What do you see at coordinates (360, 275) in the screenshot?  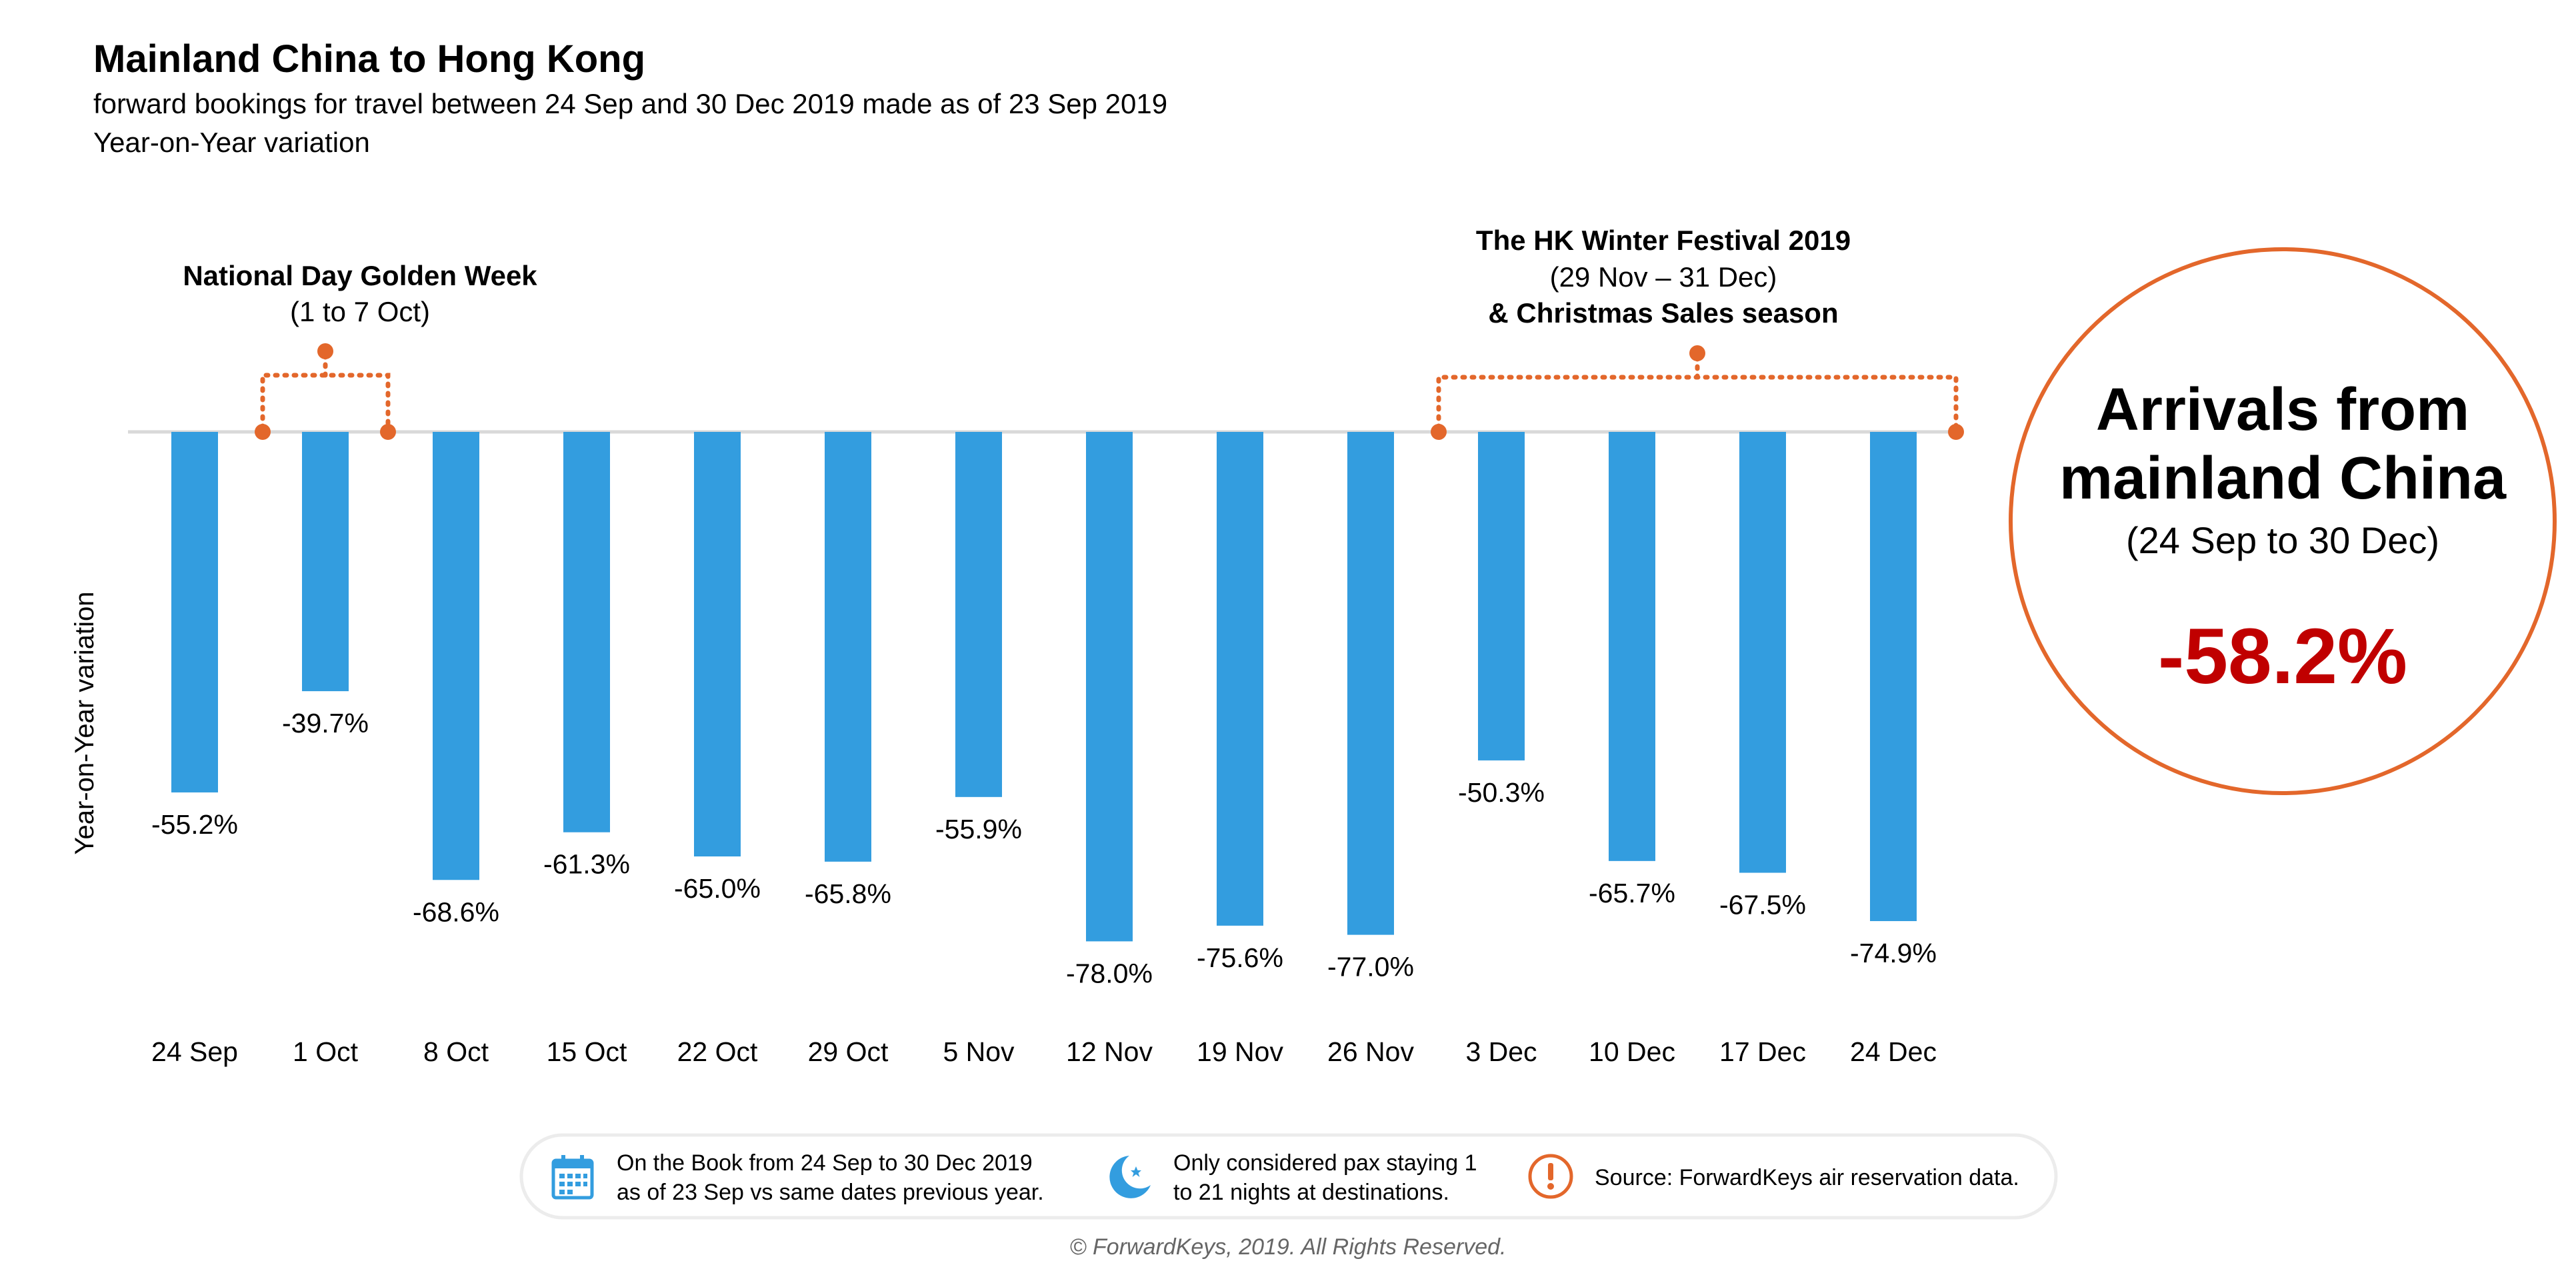 I see `annotation-golden-week-title: National Day Golden Week` at bounding box center [360, 275].